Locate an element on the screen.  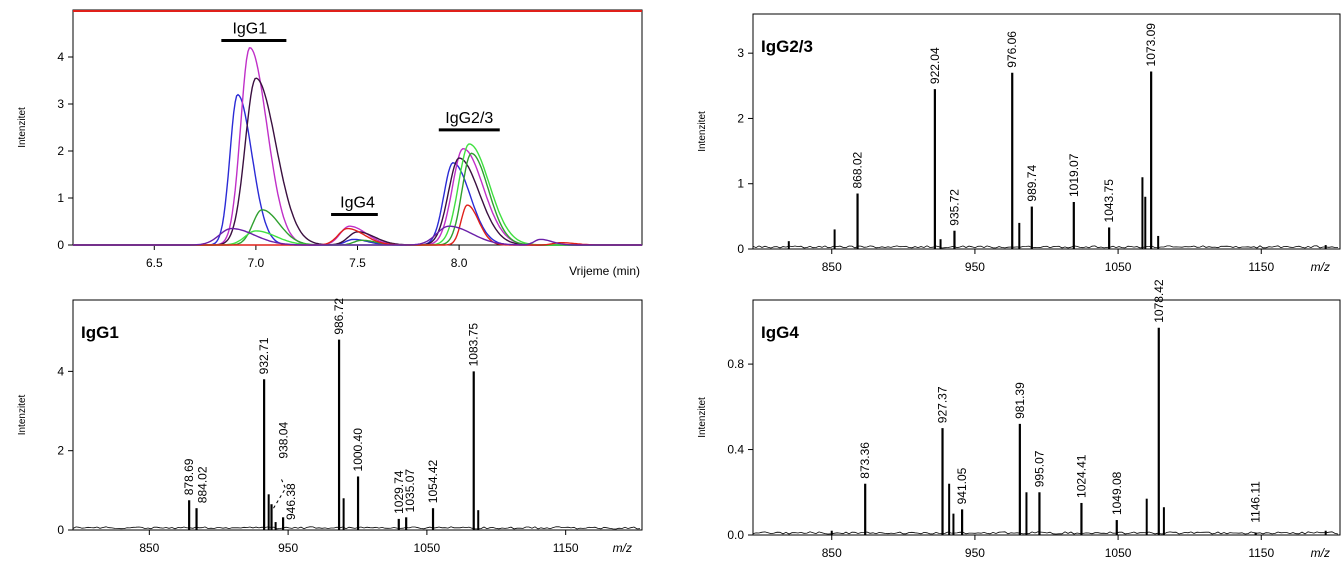
peak-label: 927.37 is located at coordinates (943, 404).